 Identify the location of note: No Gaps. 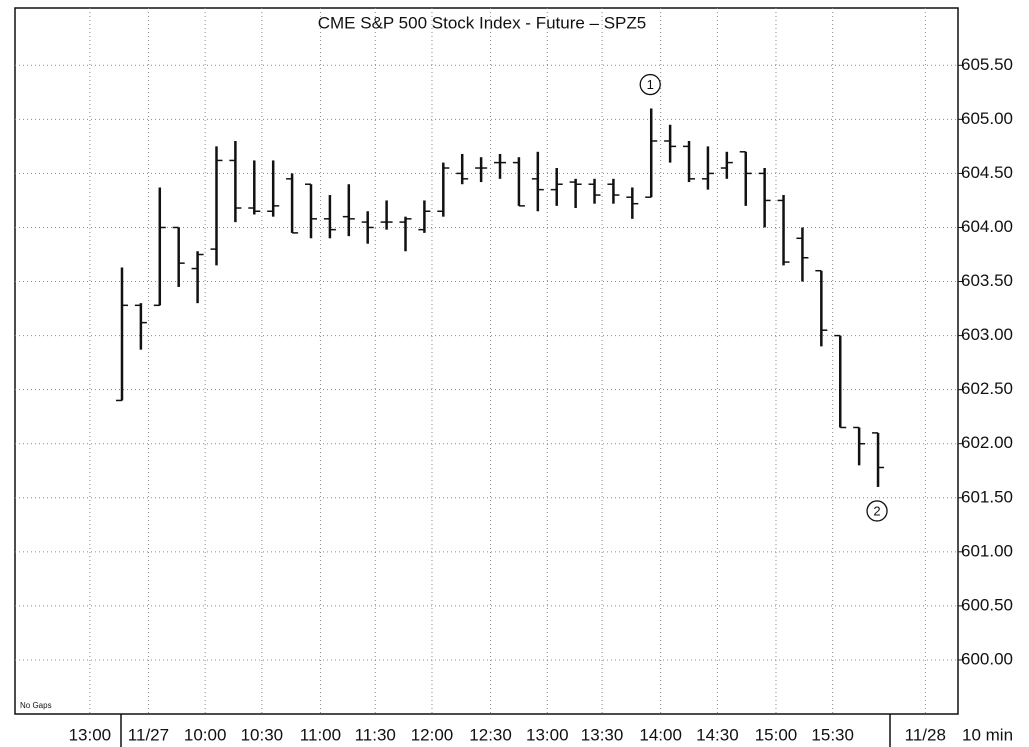
(36, 705).